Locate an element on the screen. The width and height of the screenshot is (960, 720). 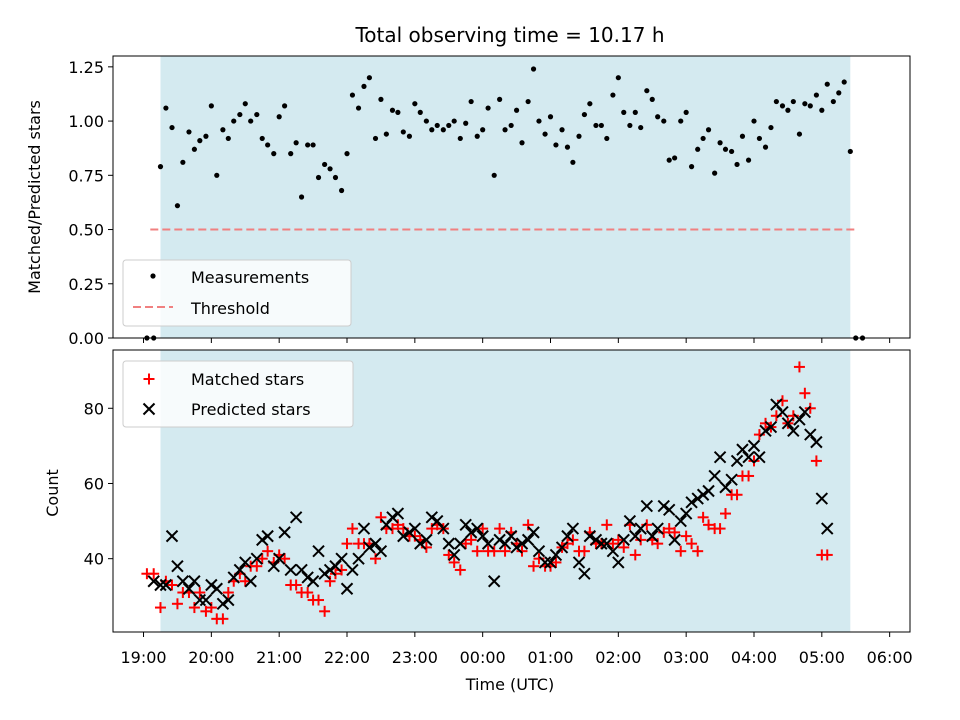
top-y-axis-label: Matched/Predicted stars is located at coordinates (34, 197).